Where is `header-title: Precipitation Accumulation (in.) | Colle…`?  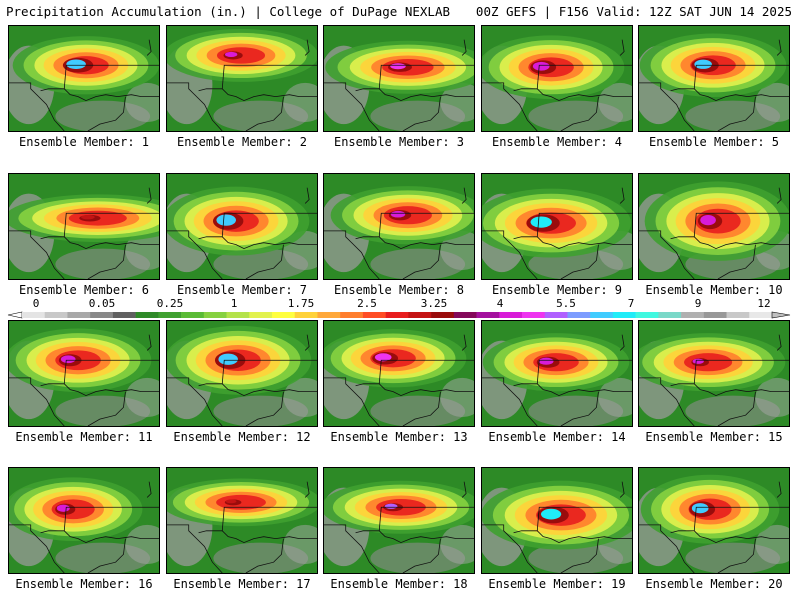
header-title: Precipitation Accumulation (in.) | Colle… is located at coordinates (228, 11).